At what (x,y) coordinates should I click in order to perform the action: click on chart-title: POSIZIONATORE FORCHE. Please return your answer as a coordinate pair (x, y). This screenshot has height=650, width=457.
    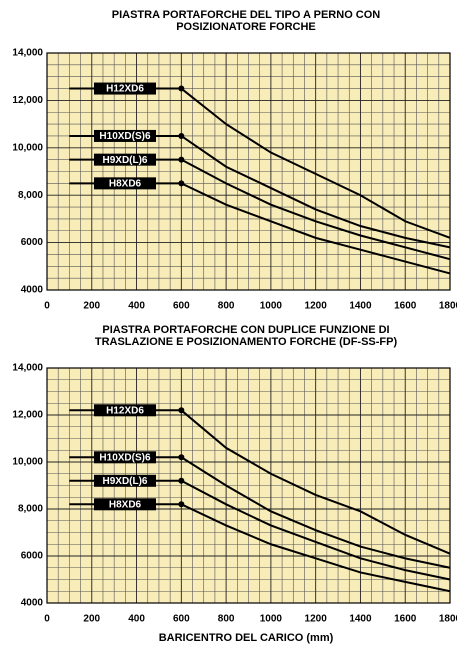
    Looking at the image, I should click on (246, 27).